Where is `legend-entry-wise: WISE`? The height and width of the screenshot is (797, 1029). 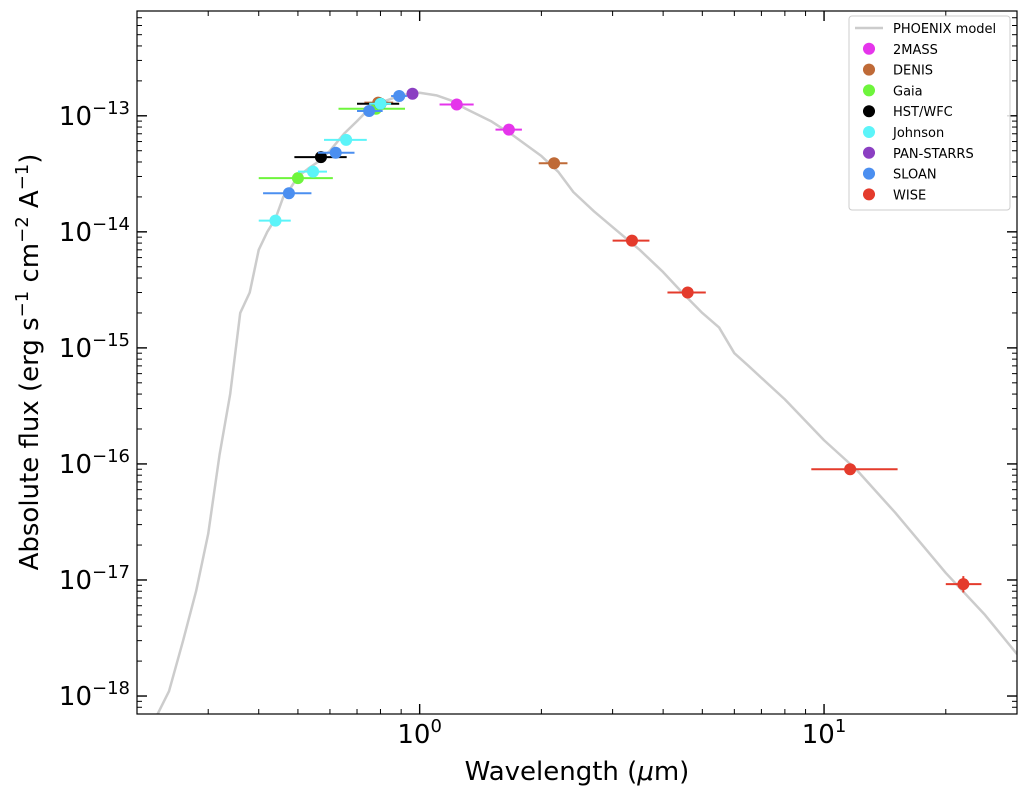 legend-entry-wise: WISE is located at coordinates (894, 195).